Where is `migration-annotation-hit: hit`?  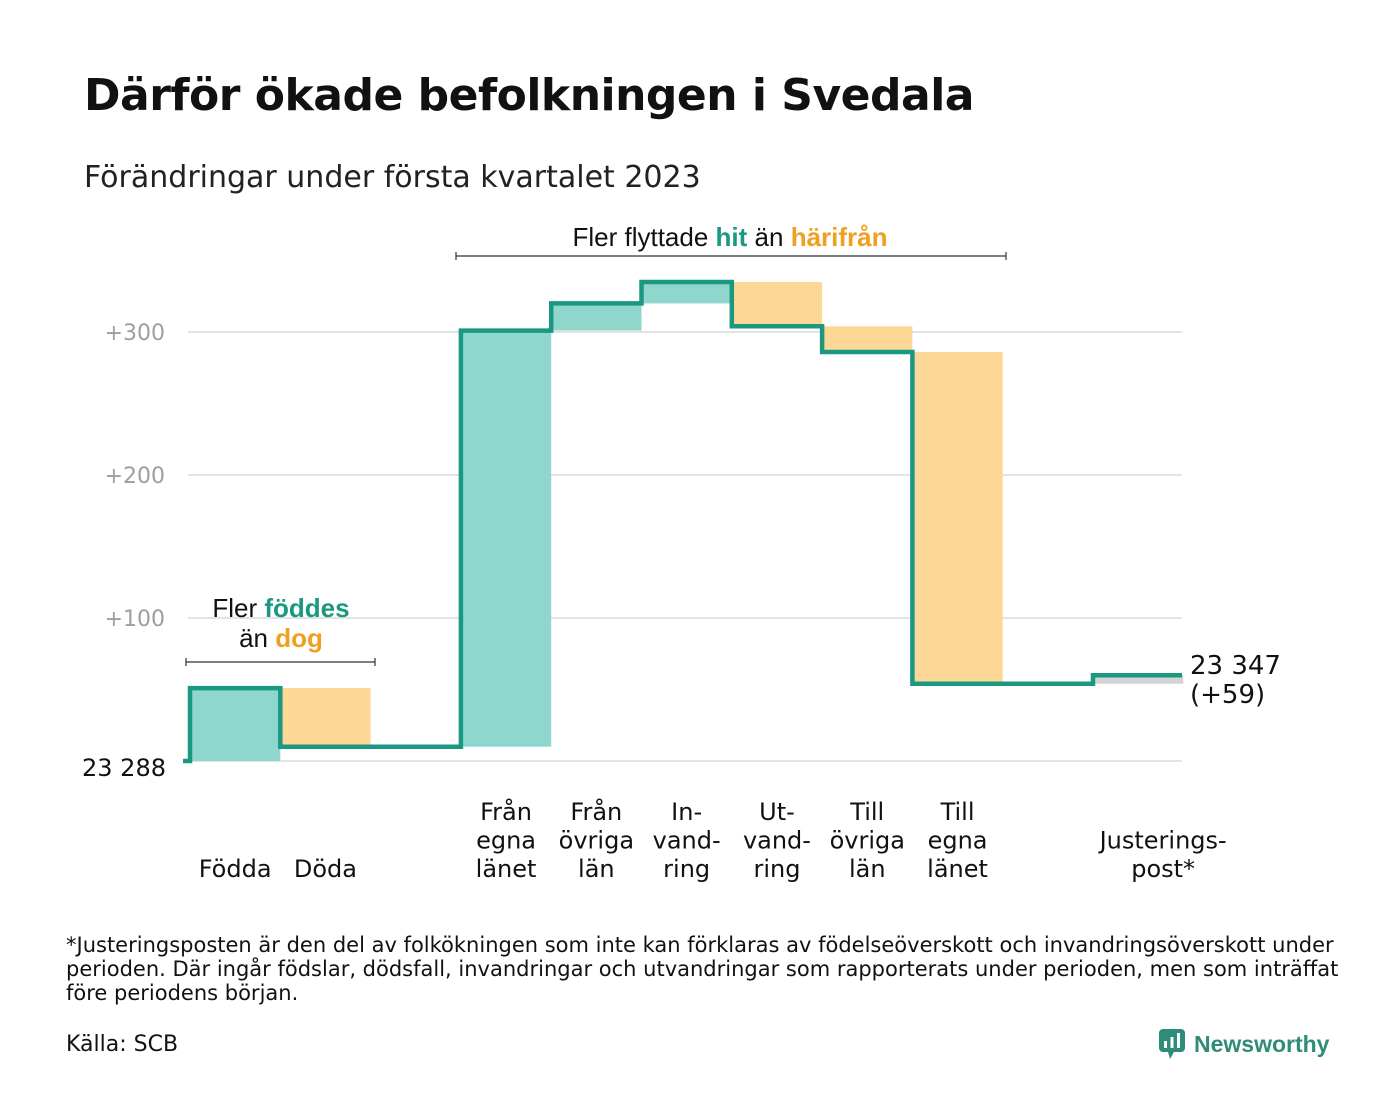
migration-annotation-hit: hit is located at coordinates (732, 237).